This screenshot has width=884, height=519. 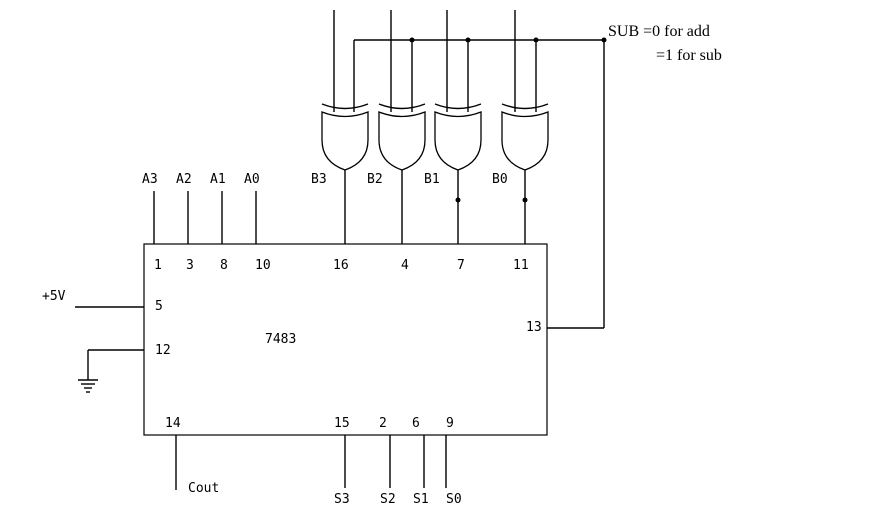 I want to click on label-b3: B3, so click(x=319, y=179).